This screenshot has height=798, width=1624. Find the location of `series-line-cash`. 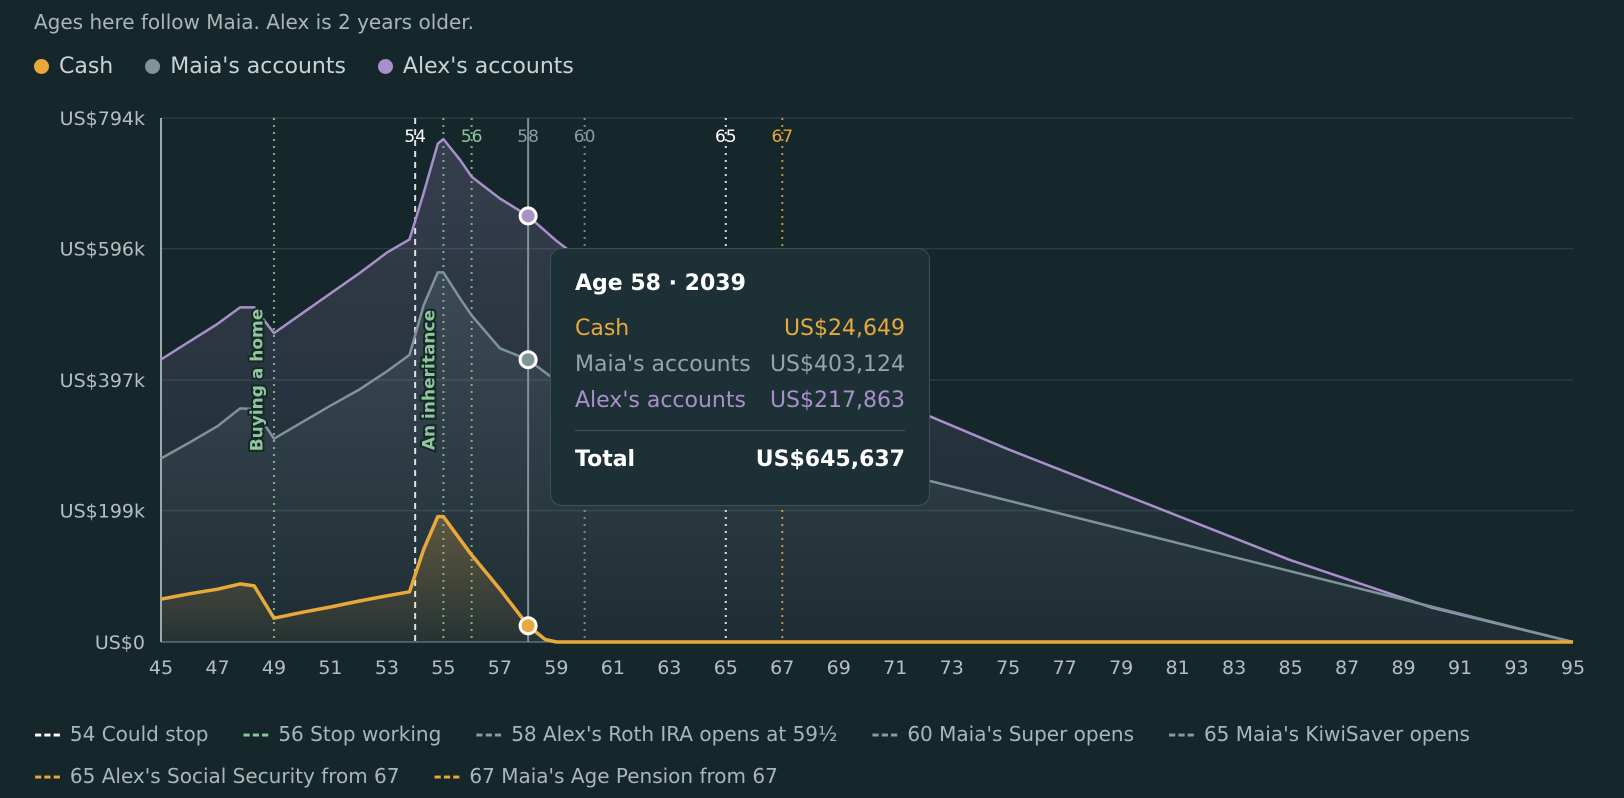

series-line-cash is located at coordinates (866, 579).